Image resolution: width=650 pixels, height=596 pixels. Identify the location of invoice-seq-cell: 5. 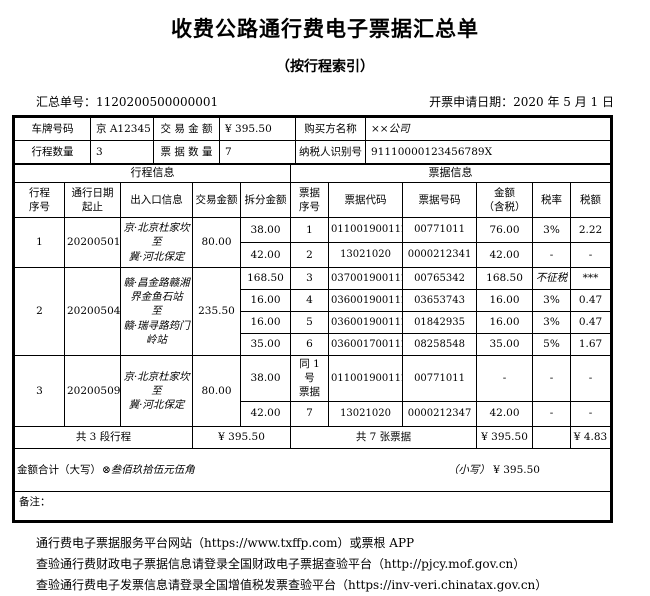
(310, 322).